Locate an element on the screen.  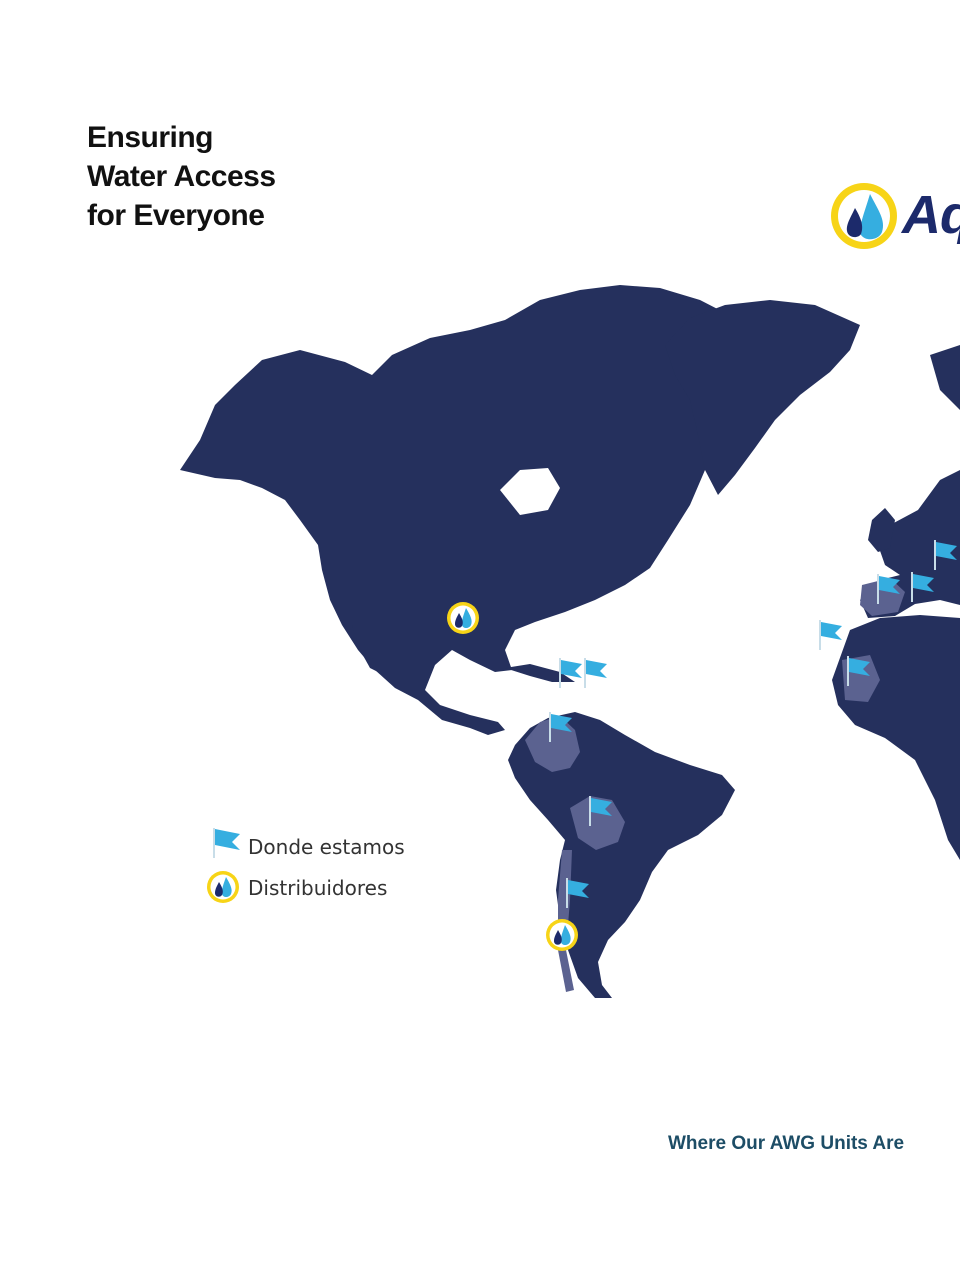
flag-marker-france-south is located at coordinates (923, 587).